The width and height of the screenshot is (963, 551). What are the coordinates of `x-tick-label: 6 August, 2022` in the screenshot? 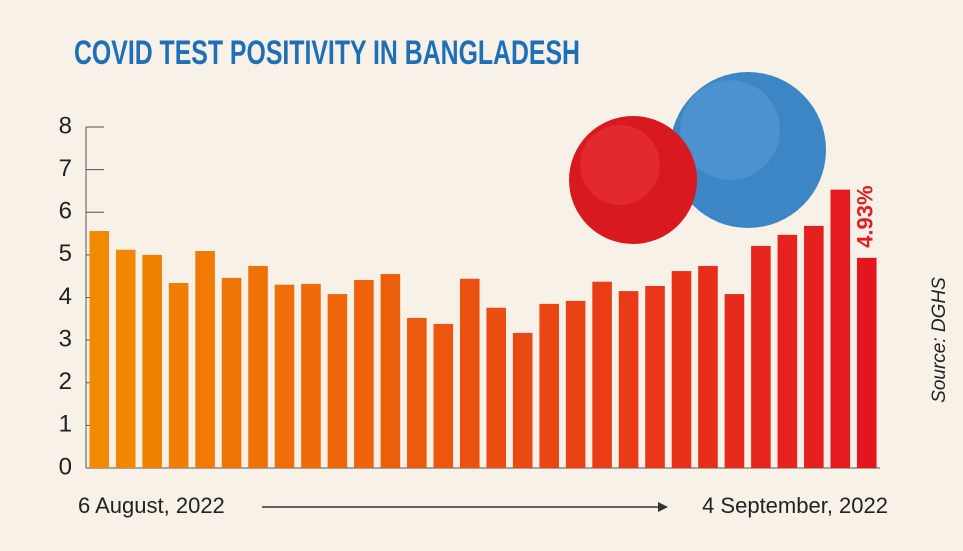 It's located at (151, 505).